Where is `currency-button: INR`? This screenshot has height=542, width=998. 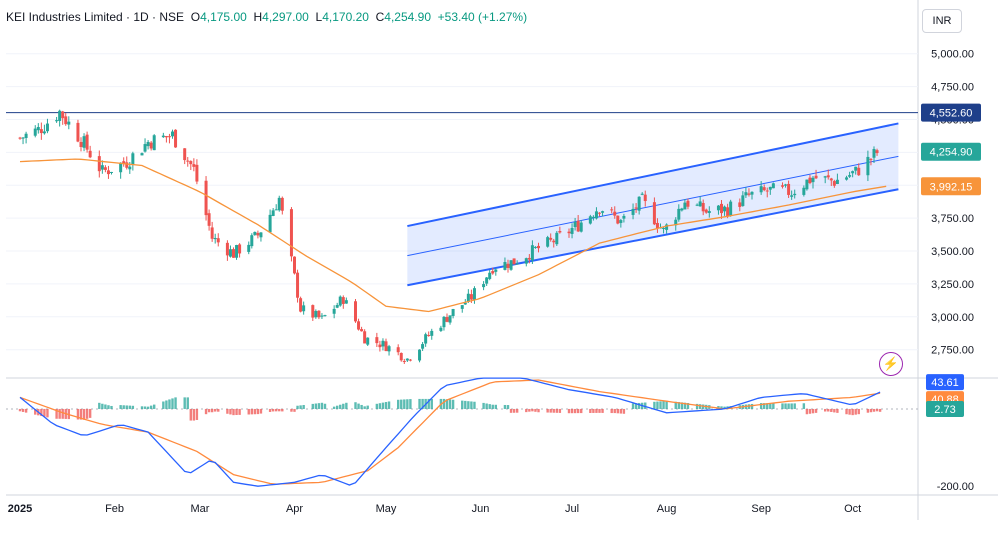
currency-button: INR is located at coordinates (942, 21).